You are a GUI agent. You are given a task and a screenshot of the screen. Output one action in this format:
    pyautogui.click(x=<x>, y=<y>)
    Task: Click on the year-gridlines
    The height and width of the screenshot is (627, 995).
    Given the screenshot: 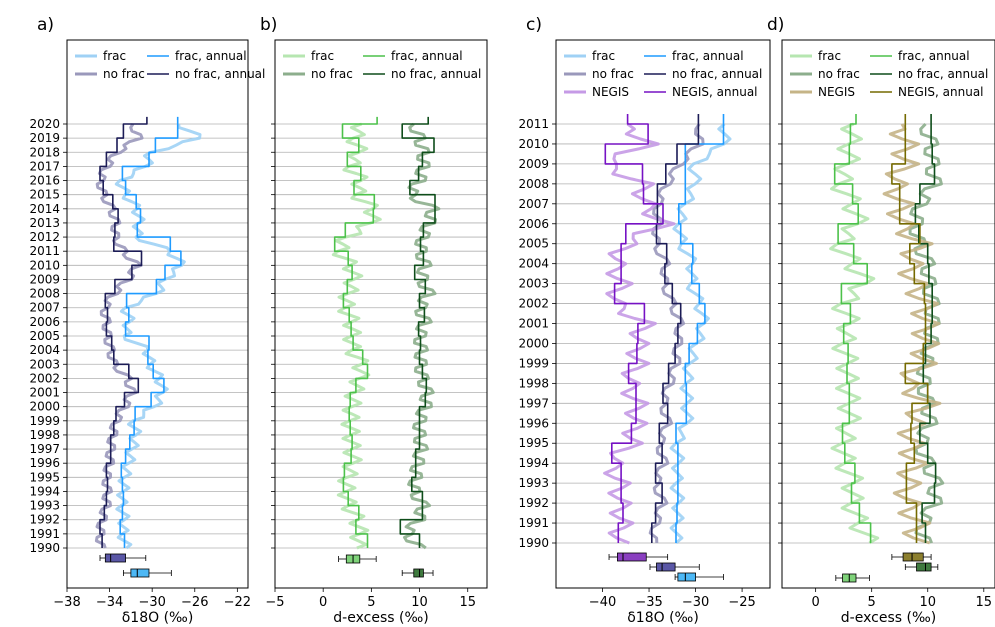 What is the action you would take?
    pyautogui.click(x=888, y=333)
    